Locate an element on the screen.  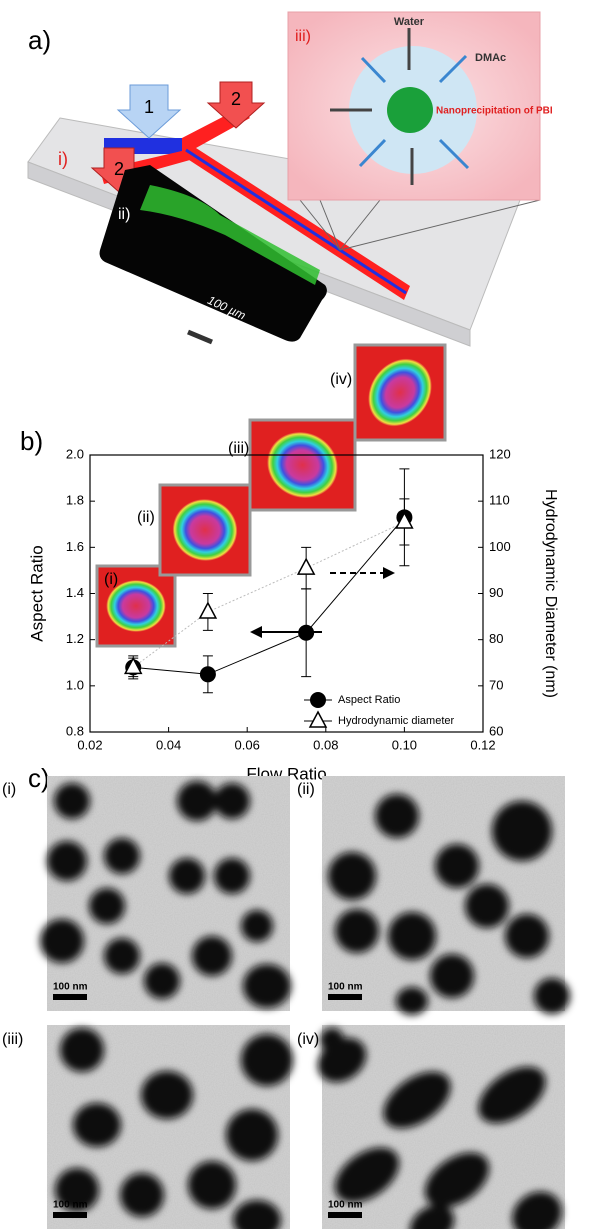
y2-tick-label: 110 is located at coordinates (499, 500).